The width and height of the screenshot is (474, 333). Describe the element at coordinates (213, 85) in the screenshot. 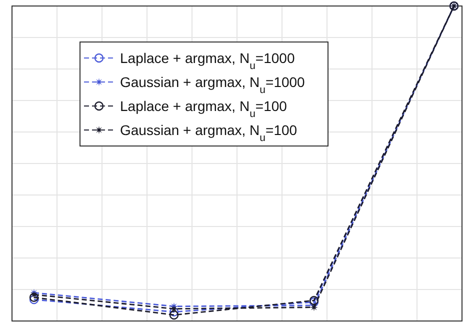

I see `legend-label: Gaussian + argmax, N$_{u}$=1000` at that location.